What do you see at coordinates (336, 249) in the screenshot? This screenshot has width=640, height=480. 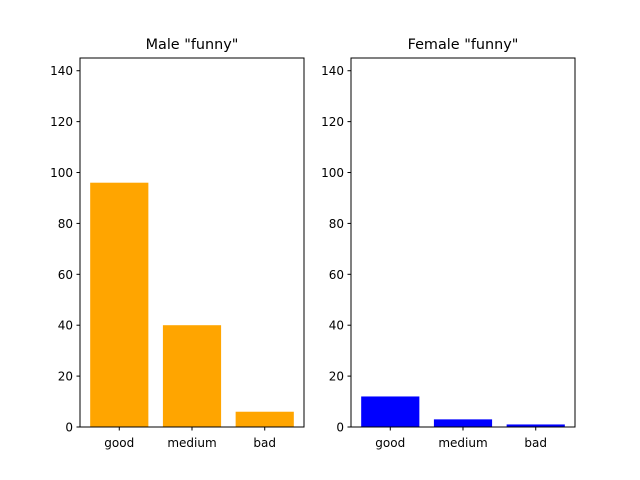 I see `female-y-axis: 0 20 40 60 80 100 120 140` at bounding box center [336, 249].